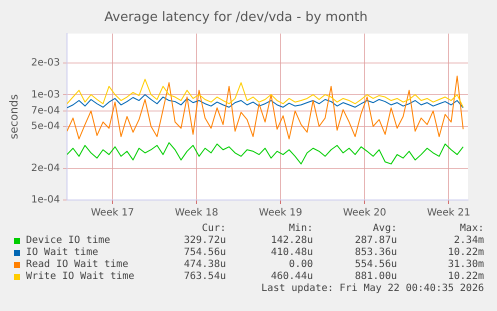 This screenshot has height=311, width=497. What do you see at coordinates (13, 117) in the screenshot?
I see `y-axis-title: seconds` at bounding box center [13, 117].